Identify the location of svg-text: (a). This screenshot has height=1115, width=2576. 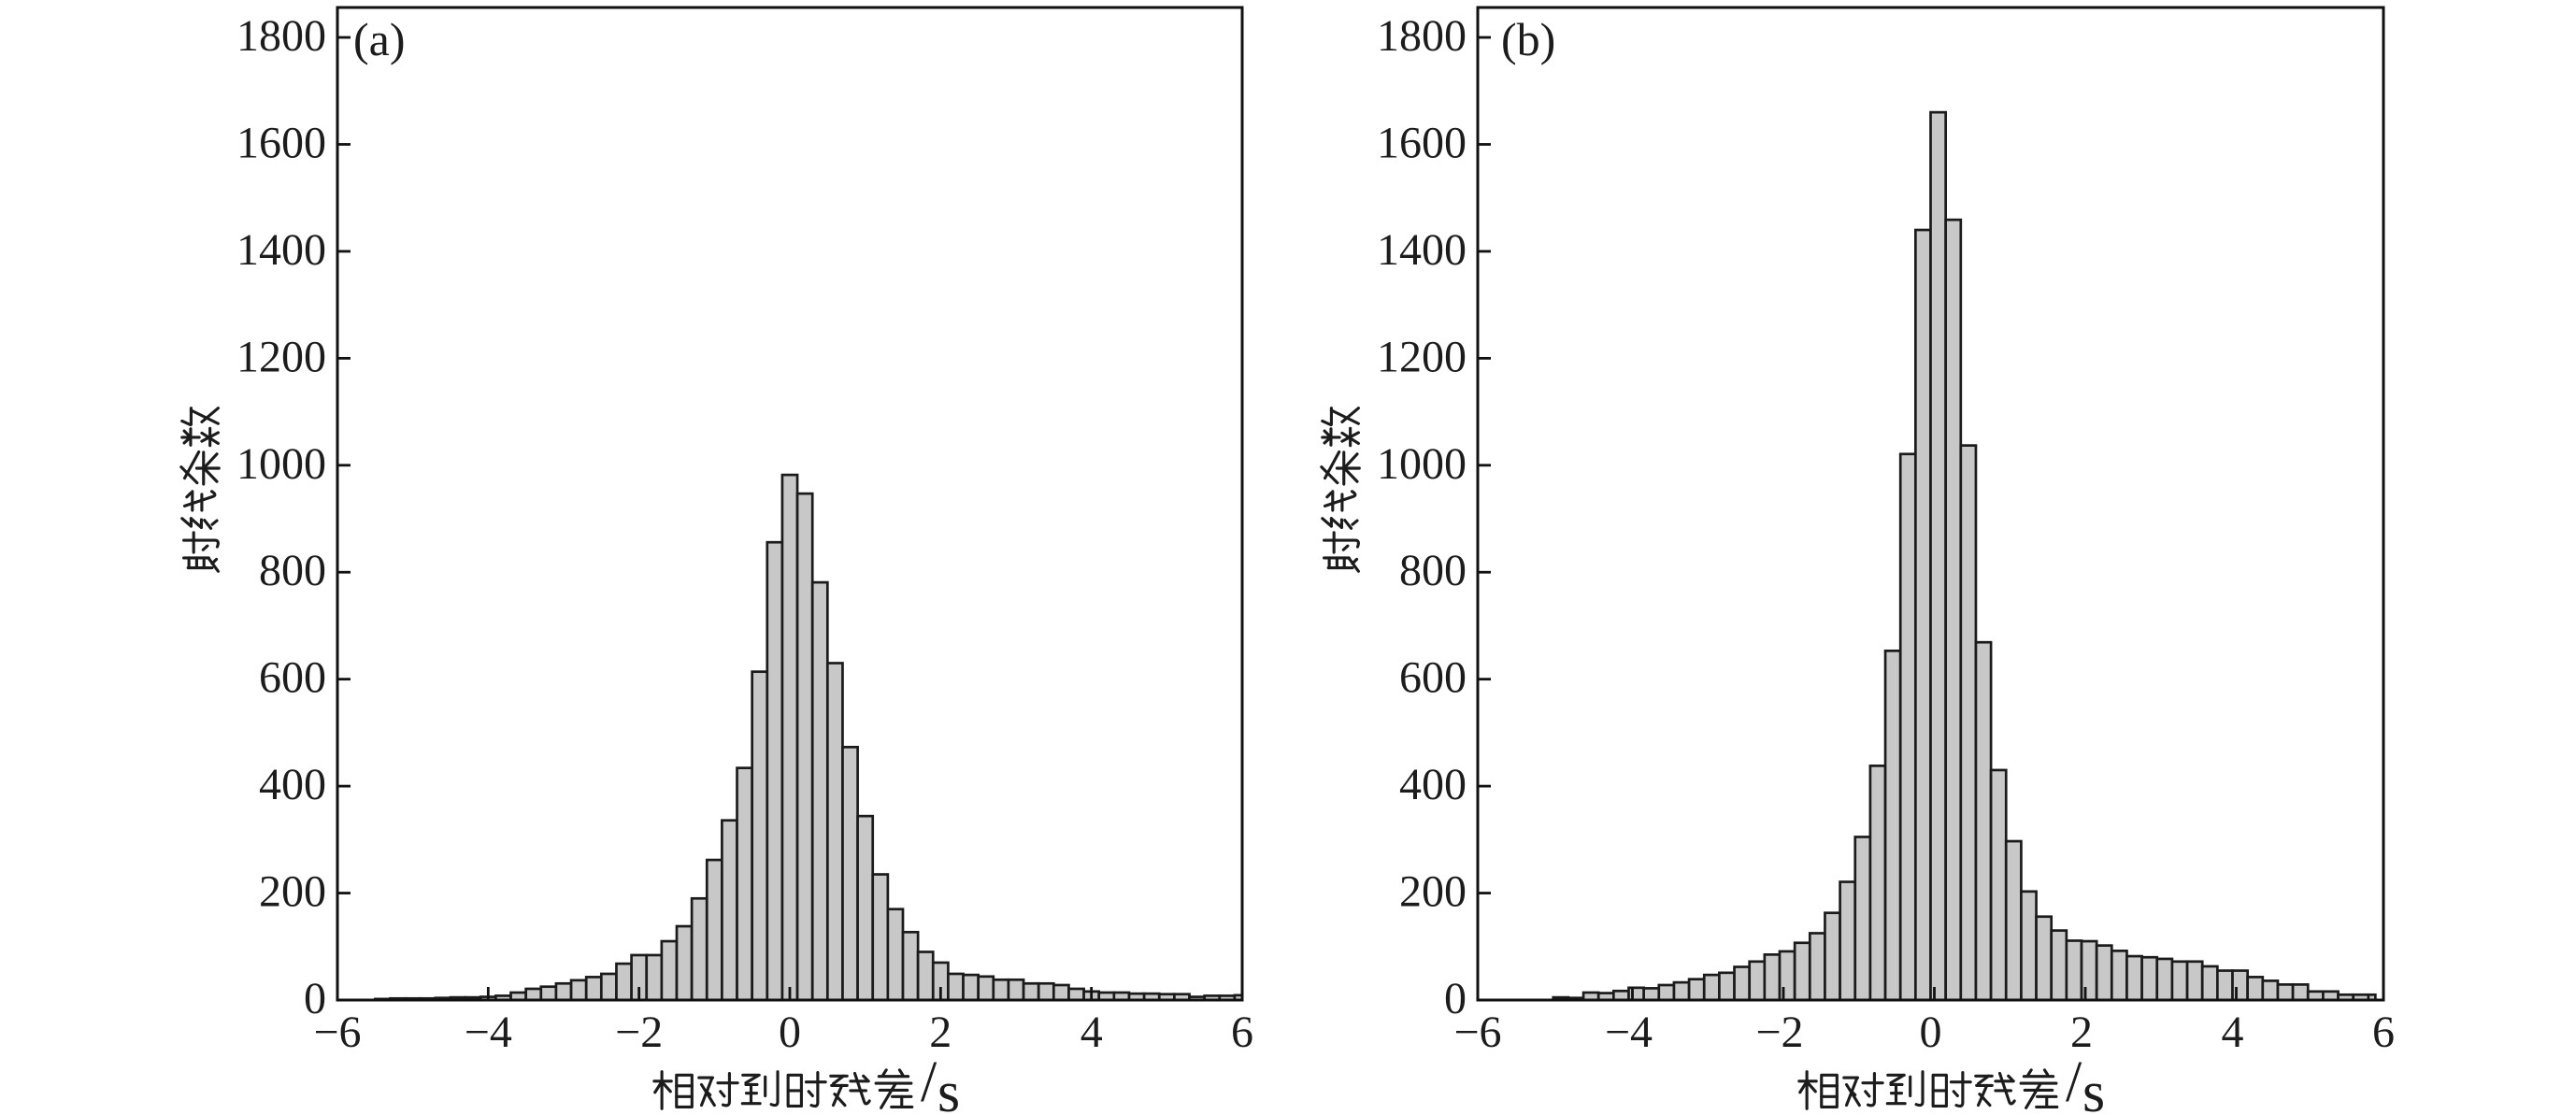
(379, 39).